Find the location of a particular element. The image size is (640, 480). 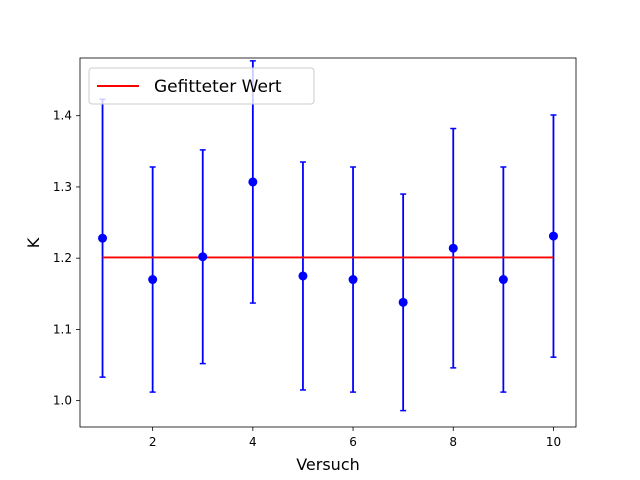

y-tick-label: 1.2 is located at coordinates (62, 258).